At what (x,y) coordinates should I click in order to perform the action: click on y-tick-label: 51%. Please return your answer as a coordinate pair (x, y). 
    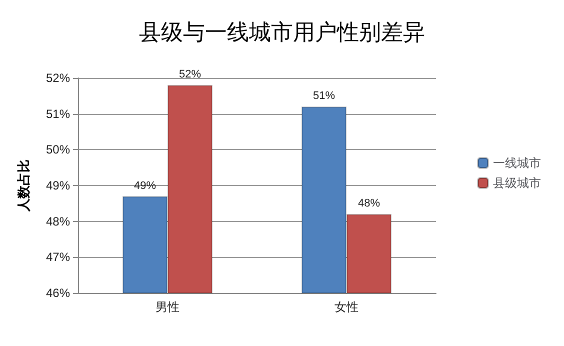
    Looking at the image, I should click on (58, 113).